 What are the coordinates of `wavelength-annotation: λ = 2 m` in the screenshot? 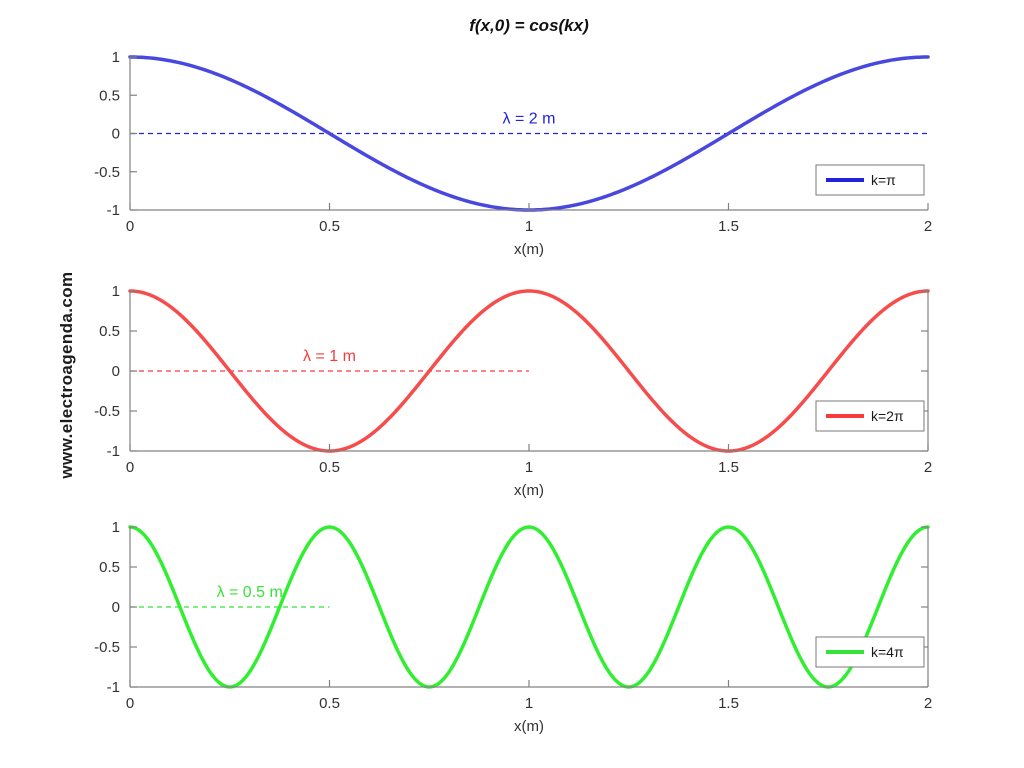 It's located at (529, 119).